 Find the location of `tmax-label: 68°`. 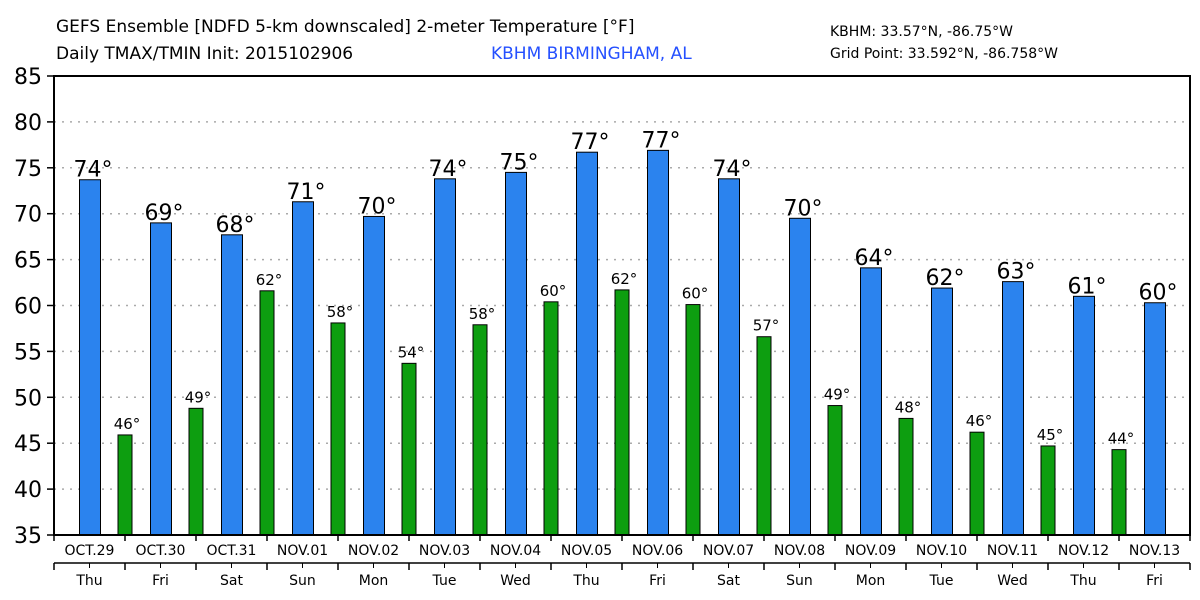

tmax-label: 68° is located at coordinates (235, 225).